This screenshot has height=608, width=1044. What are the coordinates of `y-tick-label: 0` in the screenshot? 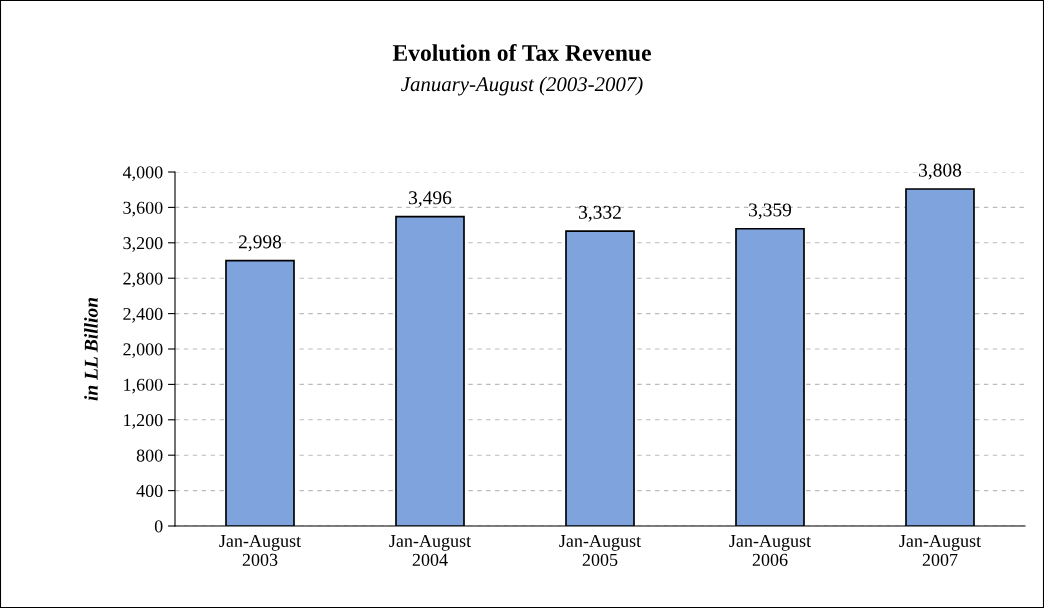 It's located at (158, 526).